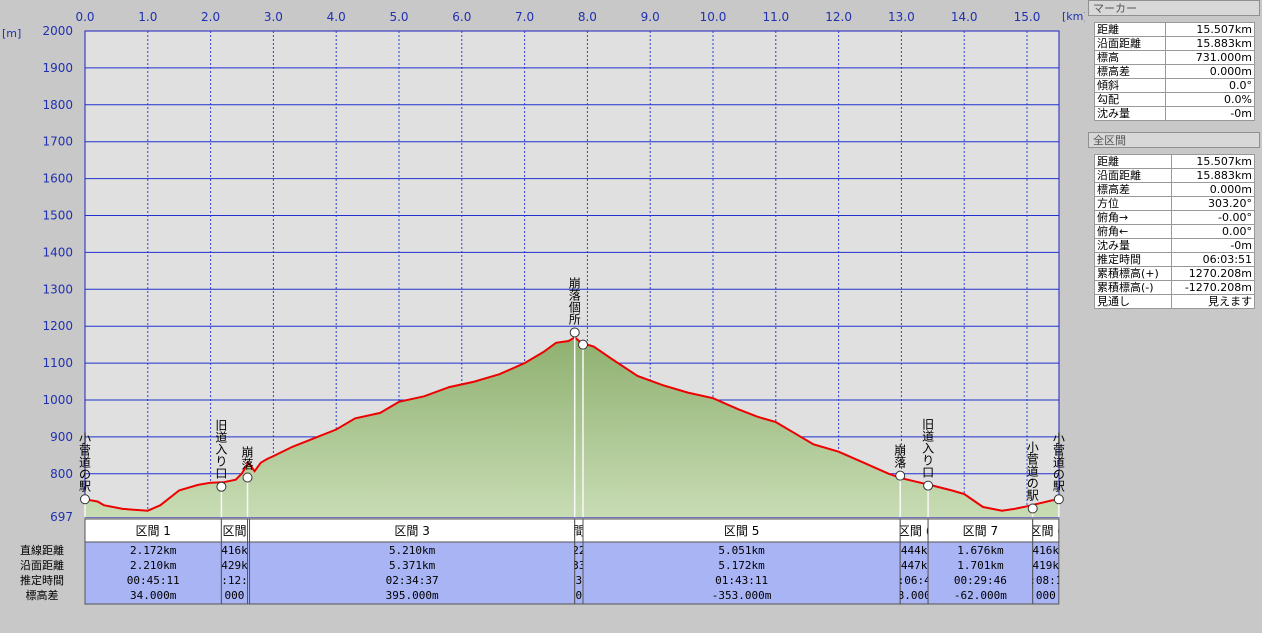 Image resolution: width=1262 pixels, height=633 pixels. I want to click on section-row-label: 推定時間, so click(42, 580).